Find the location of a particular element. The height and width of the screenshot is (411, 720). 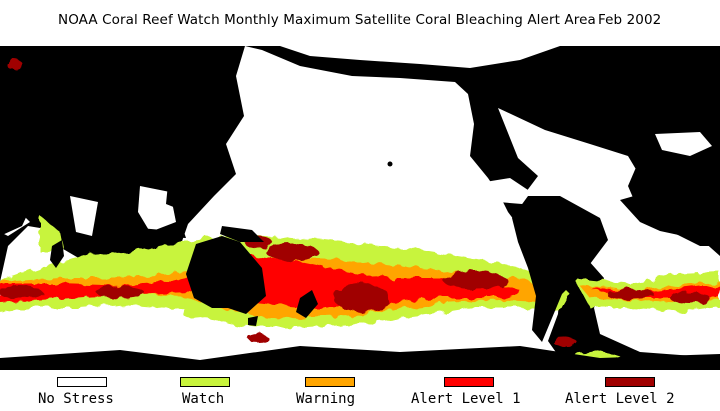

legend-label-alert-level-2: Alert Level 2 is located at coordinates (620, 399).